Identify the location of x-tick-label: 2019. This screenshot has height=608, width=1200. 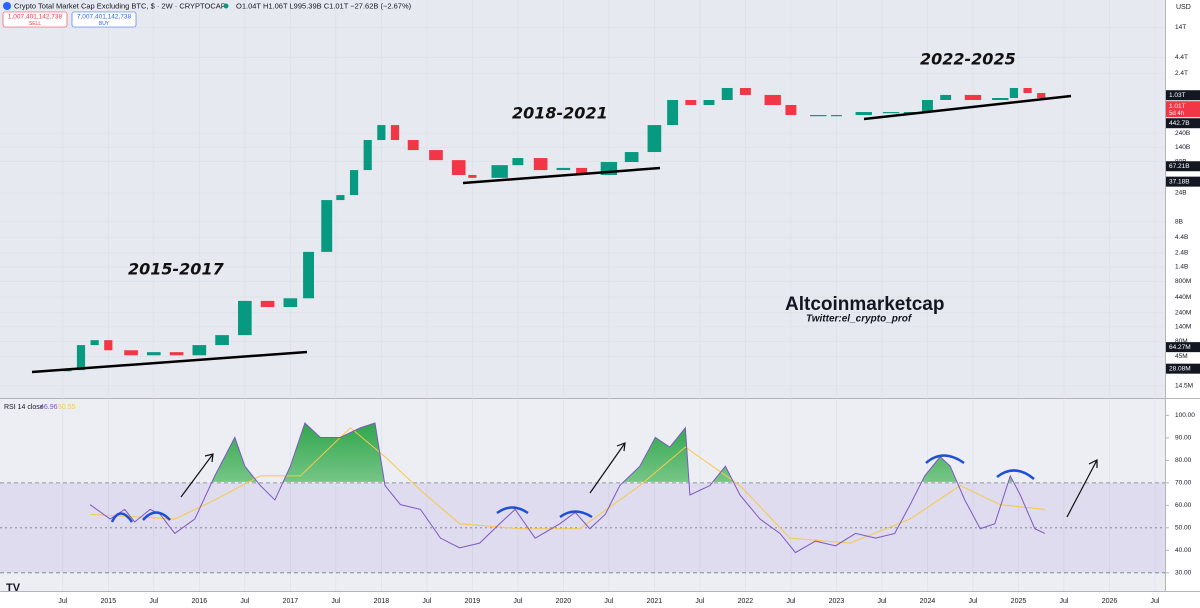
(473, 601).